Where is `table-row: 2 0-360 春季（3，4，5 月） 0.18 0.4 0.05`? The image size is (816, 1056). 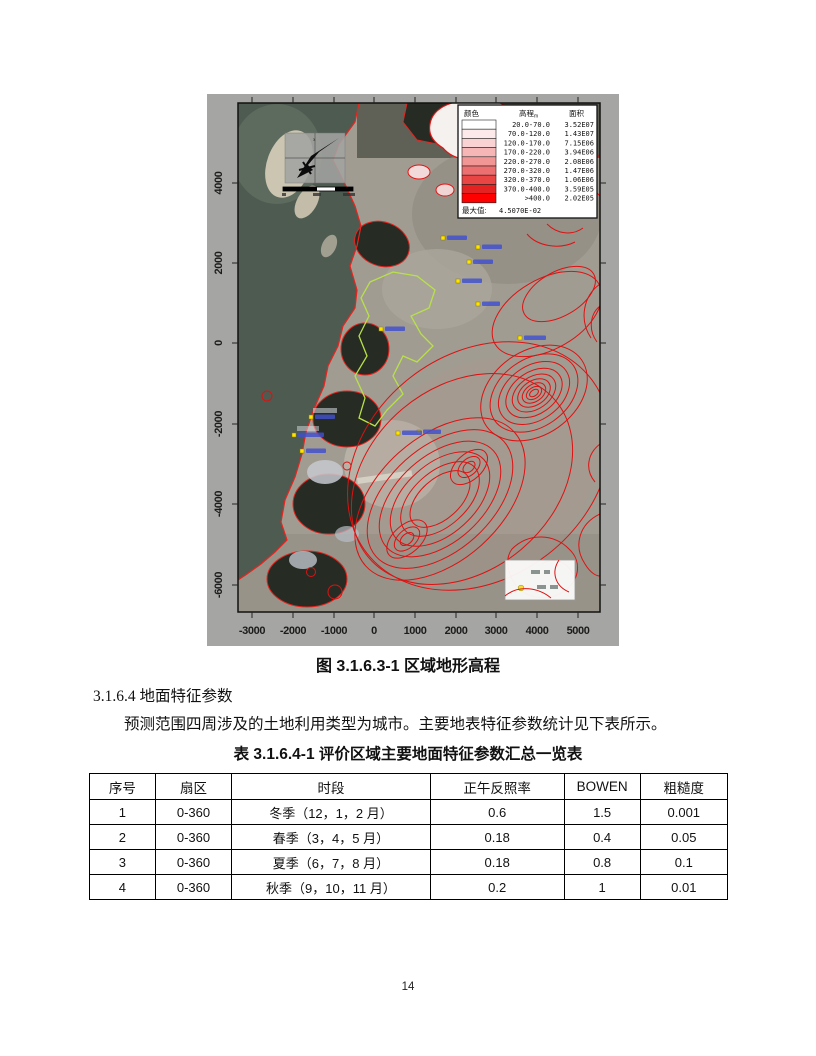 table-row: 2 0-360 春季（3，4，5 月） 0.18 0.4 0.05 is located at coordinates (409, 837).